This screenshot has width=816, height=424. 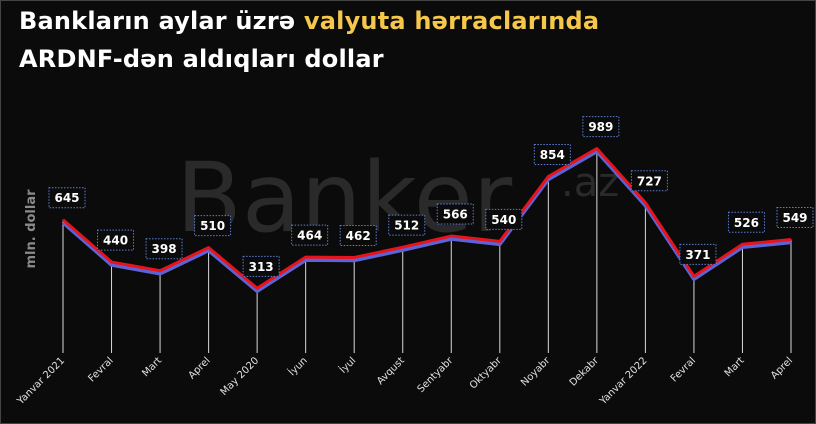 I want to click on data-label: 854, so click(x=552, y=155).